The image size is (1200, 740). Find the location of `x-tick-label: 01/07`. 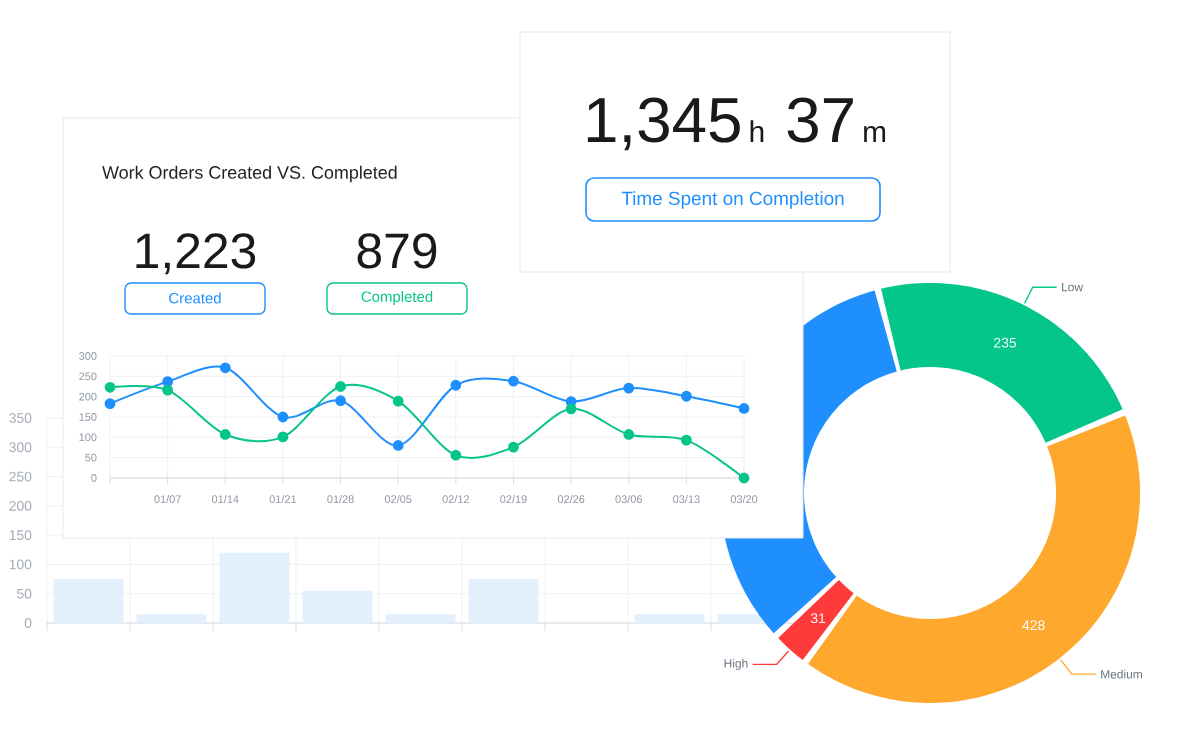

x-tick-label: 01/07 is located at coordinates (167, 499).